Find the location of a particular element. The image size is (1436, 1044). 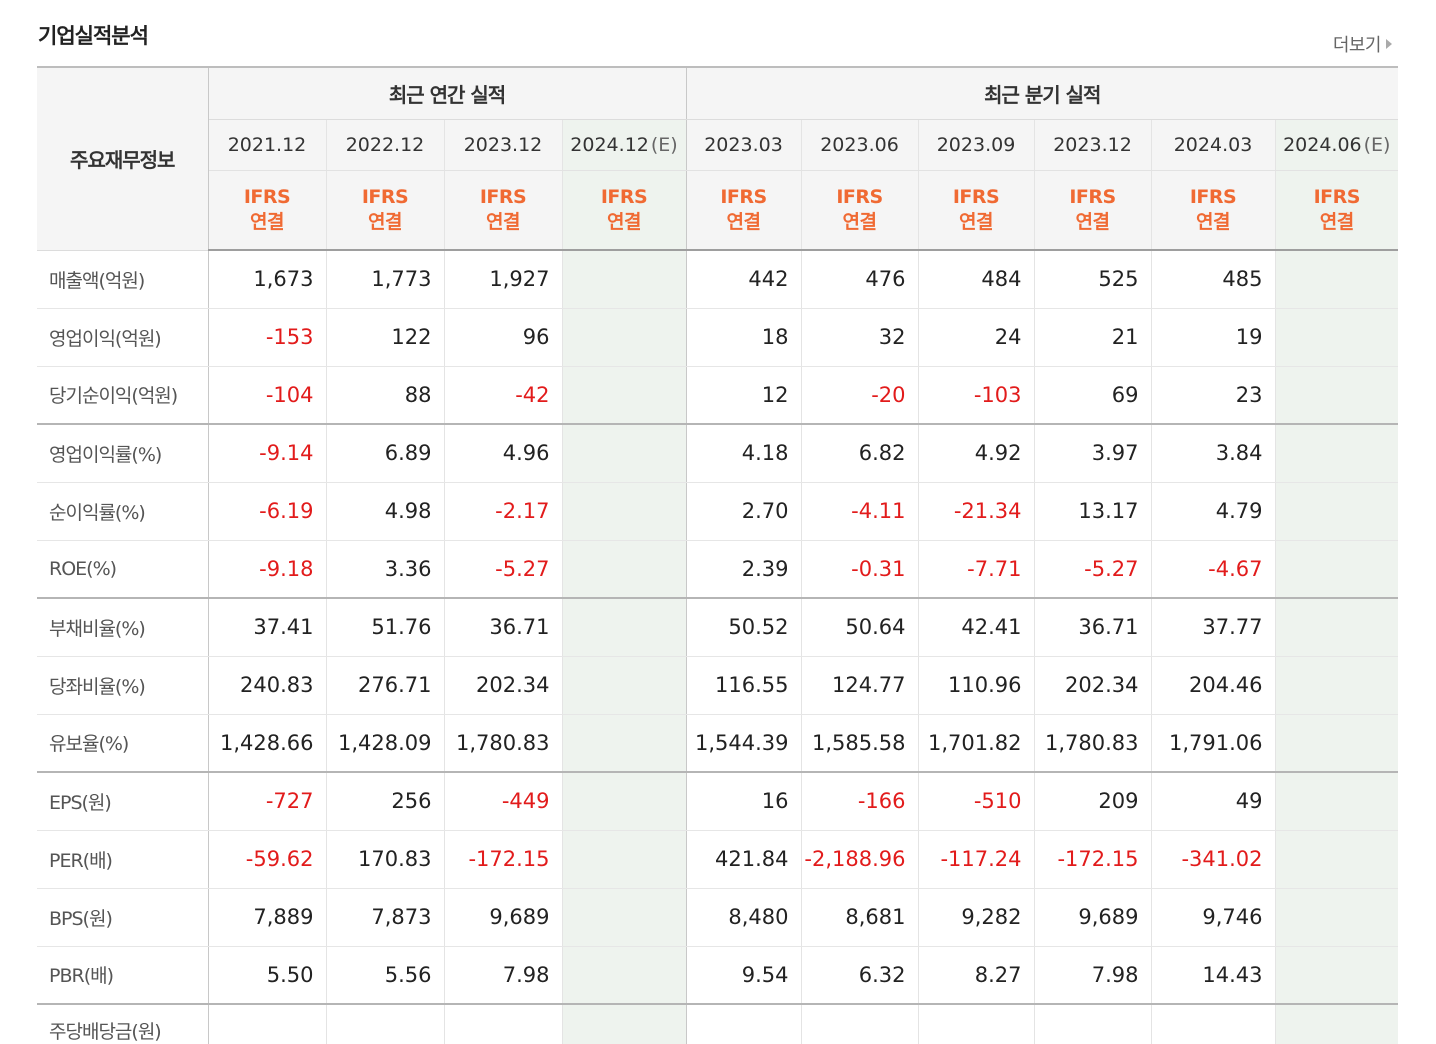

table-cell: 5.56 is located at coordinates (384, 975).